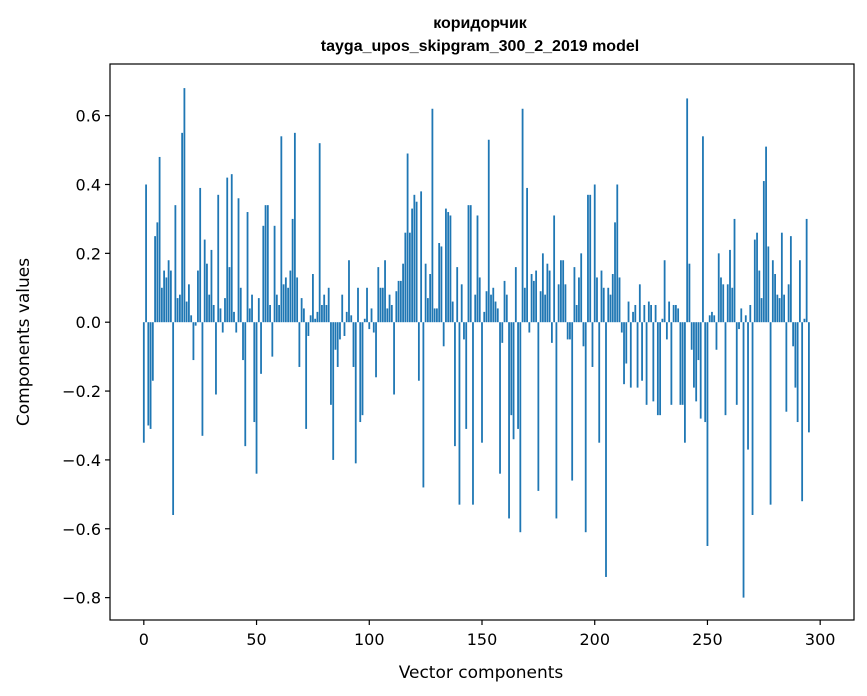  I want to click on y-tick-label: 0.4, so click(88, 184).